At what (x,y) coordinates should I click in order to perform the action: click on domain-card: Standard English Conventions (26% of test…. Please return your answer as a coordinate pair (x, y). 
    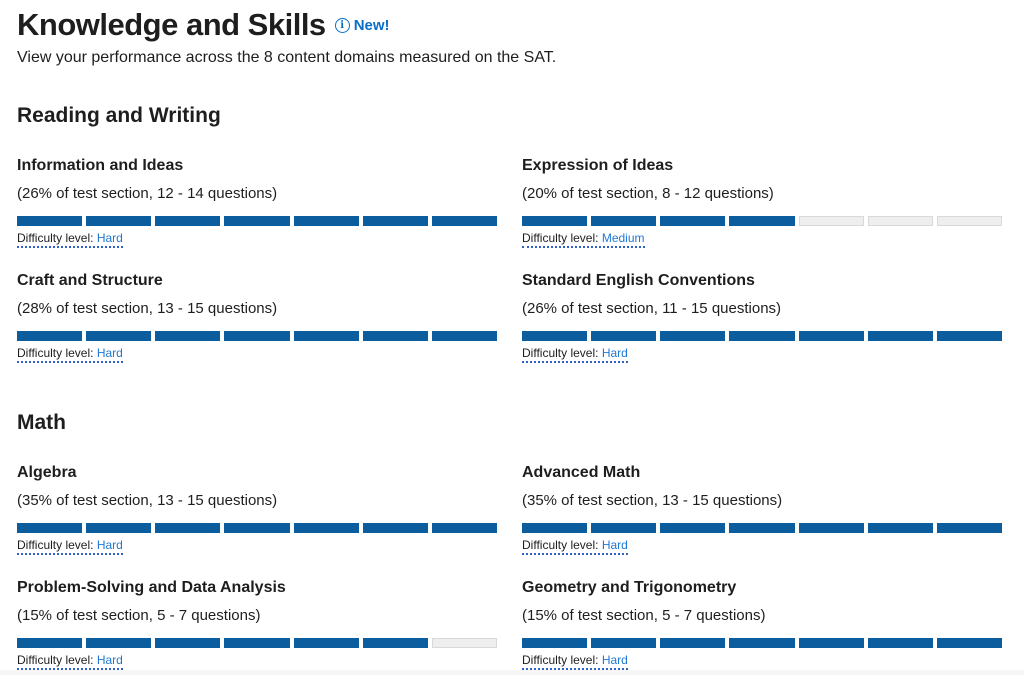
    Looking at the image, I should click on (762, 317).